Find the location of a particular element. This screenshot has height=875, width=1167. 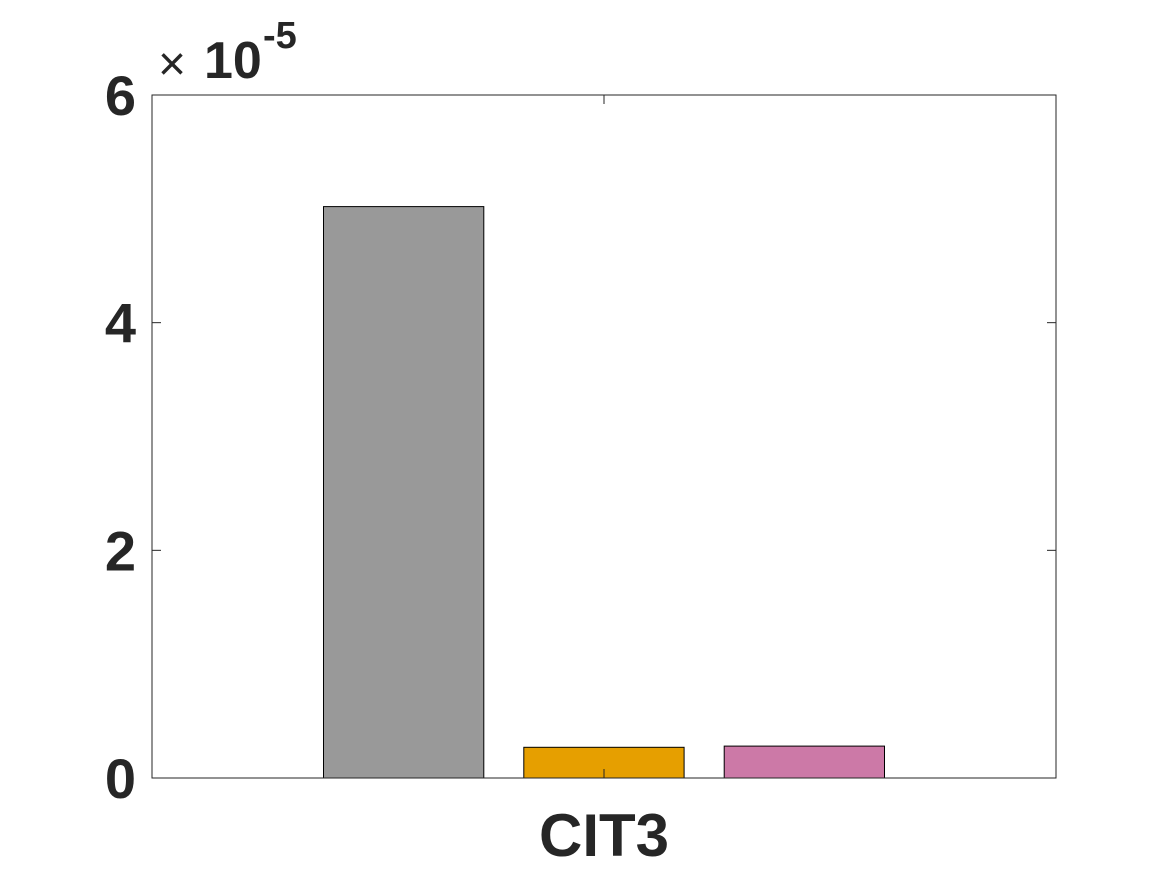

exponent-times-sign: × is located at coordinates (172, 64).